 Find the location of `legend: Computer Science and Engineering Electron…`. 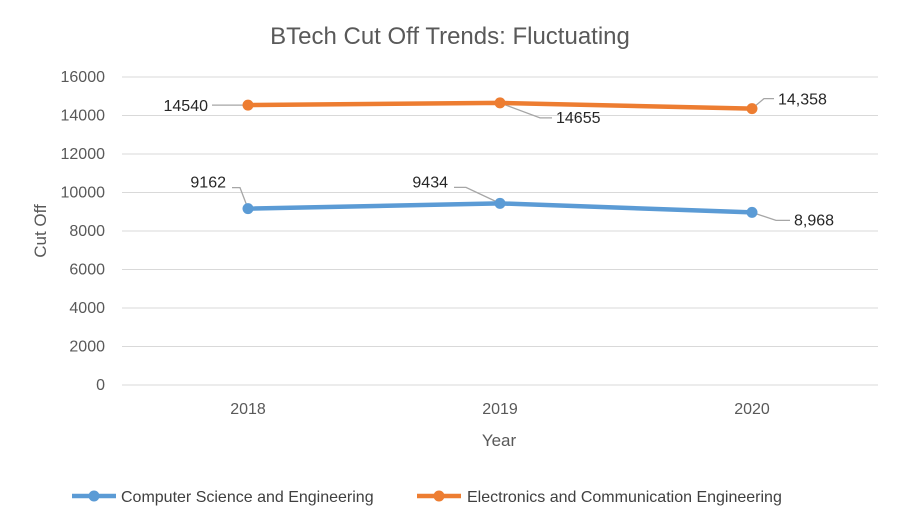

legend: Computer Science and Engineering Electron… is located at coordinates (427, 497).